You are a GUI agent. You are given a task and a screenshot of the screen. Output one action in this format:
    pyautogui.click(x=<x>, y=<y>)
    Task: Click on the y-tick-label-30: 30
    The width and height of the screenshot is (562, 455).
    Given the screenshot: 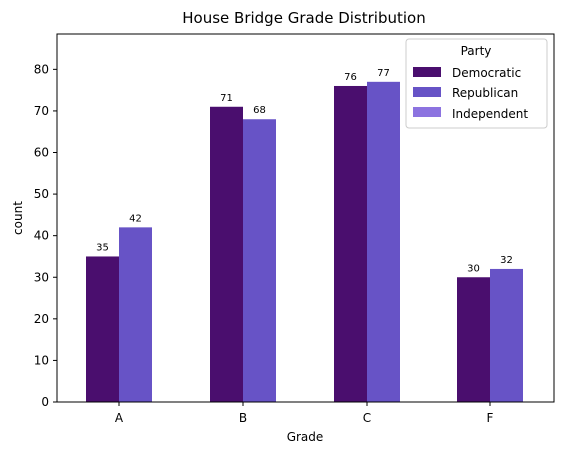 What is the action you would take?
    pyautogui.click(x=41, y=277)
    